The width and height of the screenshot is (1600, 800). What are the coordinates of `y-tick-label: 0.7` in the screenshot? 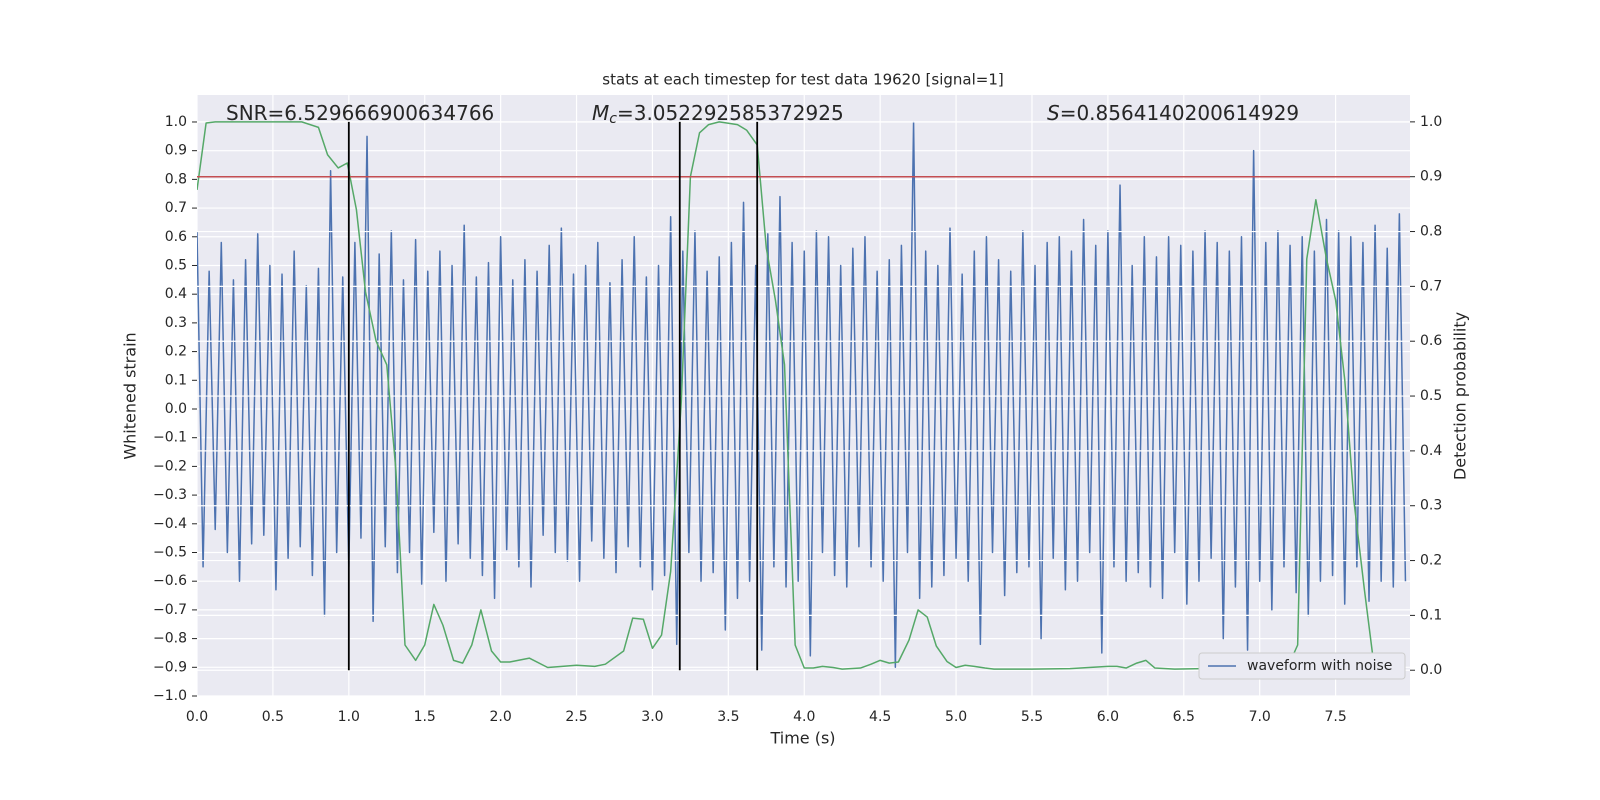 It's located at (176, 208).